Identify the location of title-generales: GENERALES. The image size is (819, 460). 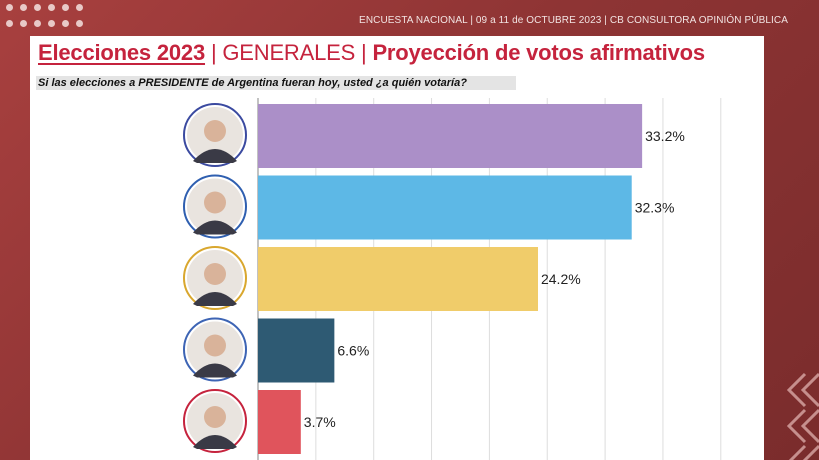
(289, 52).